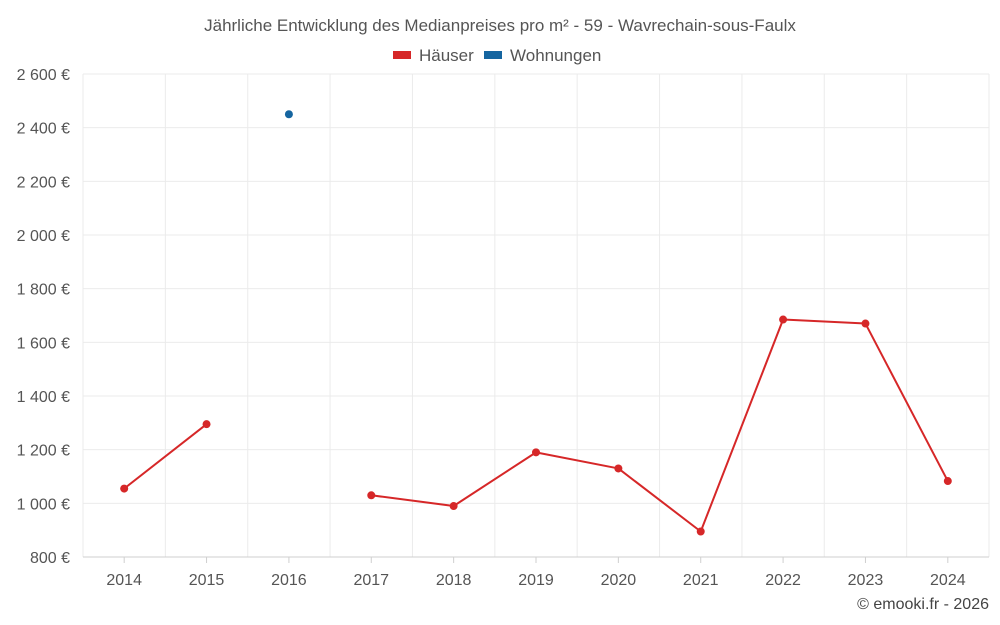 The height and width of the screenshot is (625, 1000). What do you see at coordinates (289, 580) in the screenshot?
I see `x-tick-label: 2016` at bounding box center [289, 580].